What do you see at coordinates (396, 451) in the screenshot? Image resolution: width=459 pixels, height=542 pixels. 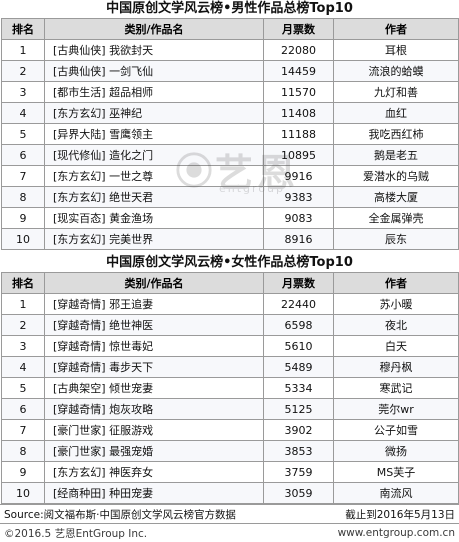 I see `author-cell: 微扬` at bounding box center [396, 451].